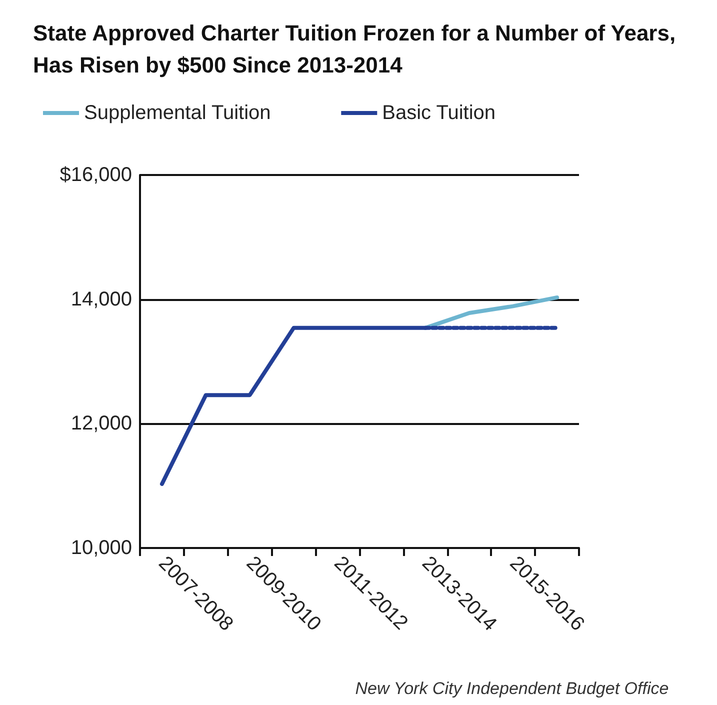 The image size is (717, 705). Describe the element at coordinates (96, 175) in the screenshot. I see `y-tick-label: $16,000` at that location.